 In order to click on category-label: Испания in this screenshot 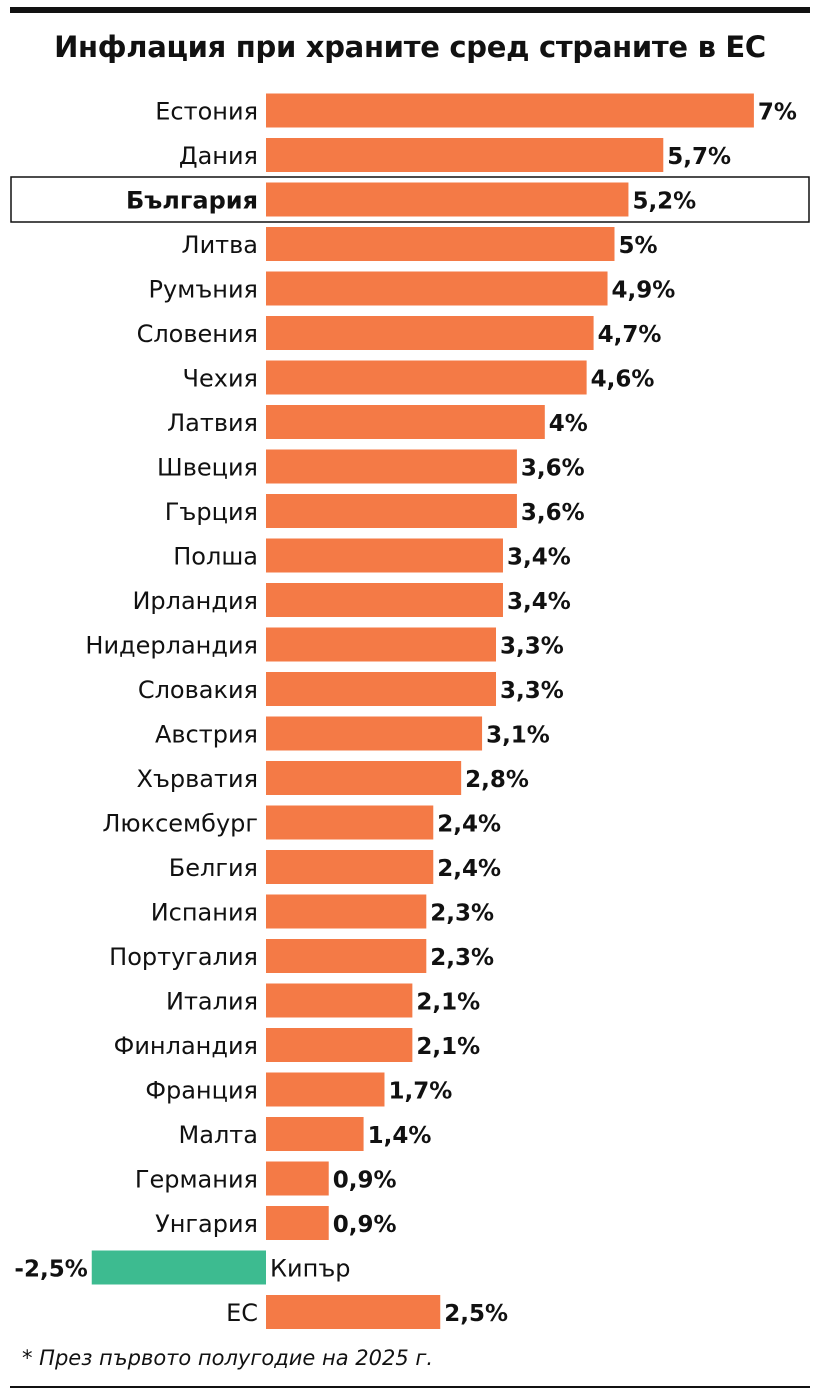, I will do `click(204, 913)`.